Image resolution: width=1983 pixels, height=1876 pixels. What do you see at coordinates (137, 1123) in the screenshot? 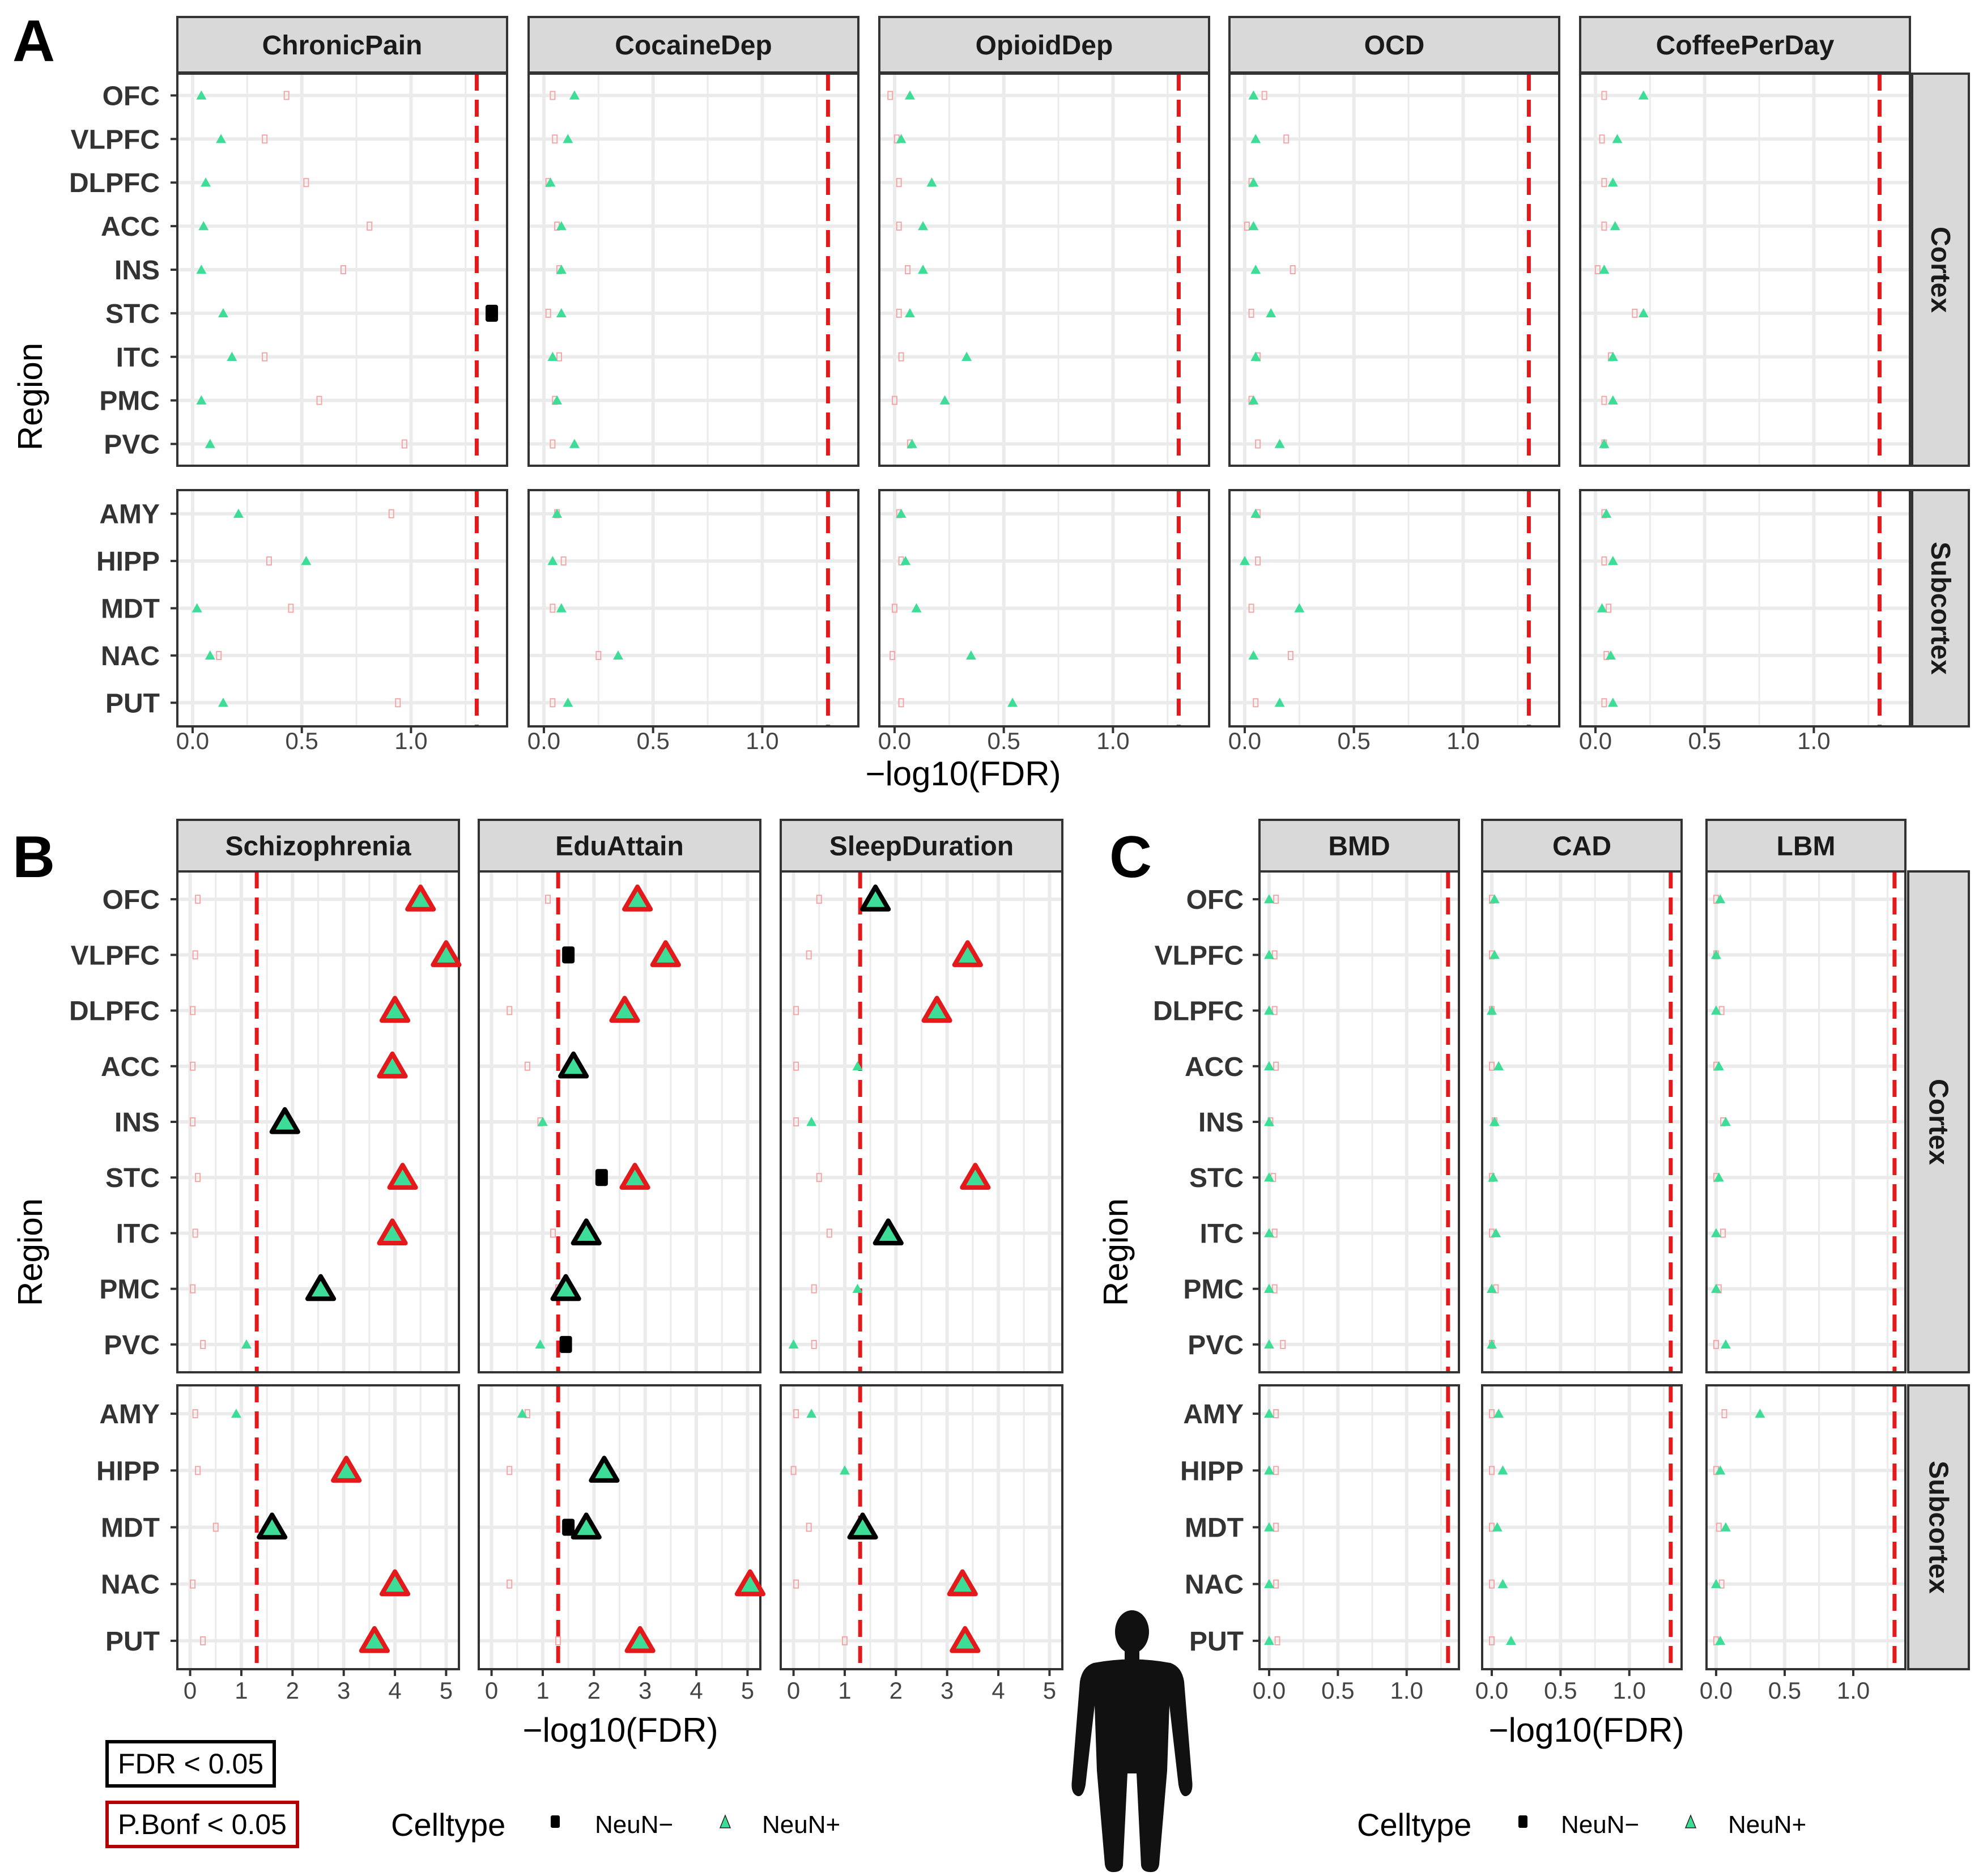
I see `region-label-ins: INS` at bounding box center [137, 1123].